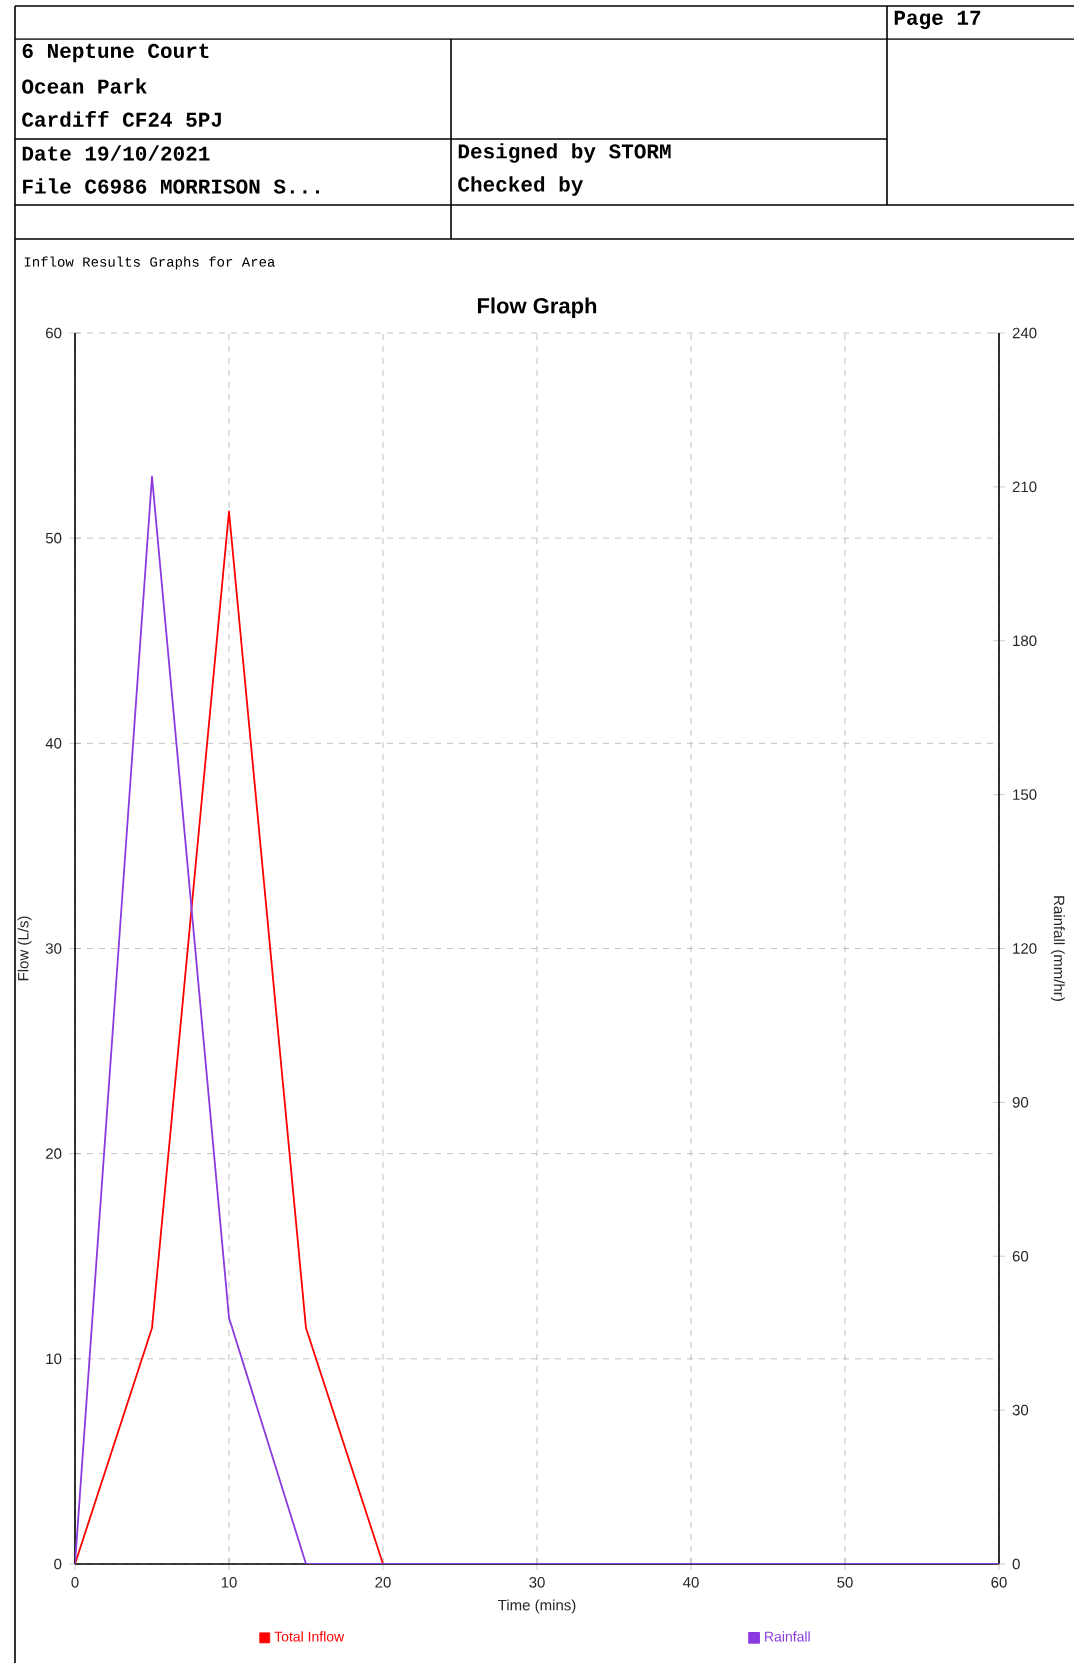 The image size is (1074, 1663). Describe the element at coordinates (58, 1564) in the screenshot. I see `y-tick-label: 0` at that location.